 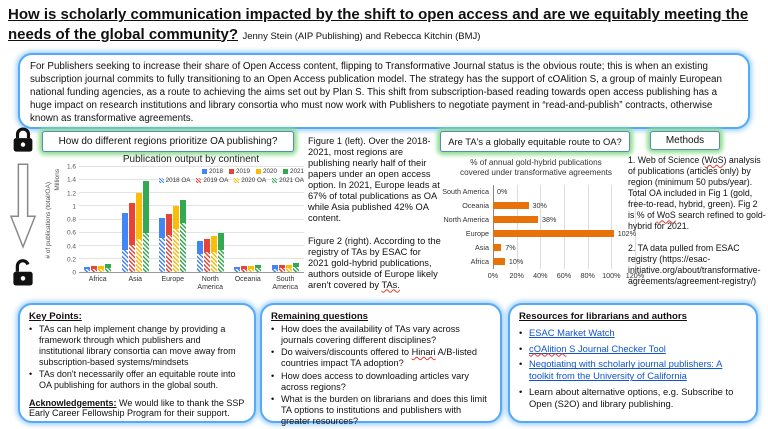 What do you see at coordinates (535, 173) in the screenshot?
I see `fig2-title-line2: covered under transformative agreements` at bounding box center [535, 173].